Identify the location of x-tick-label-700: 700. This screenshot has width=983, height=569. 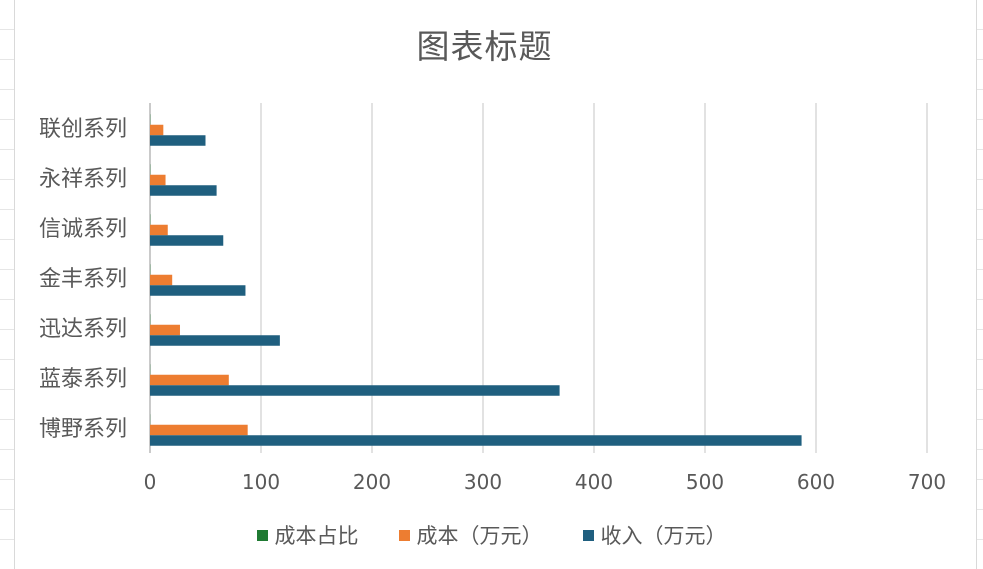
(927, 482).